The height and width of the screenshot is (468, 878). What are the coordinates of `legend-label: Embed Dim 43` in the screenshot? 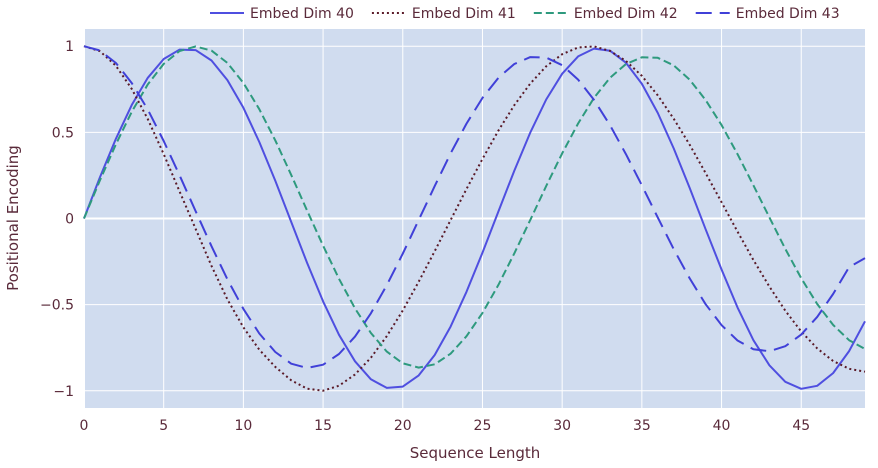 It's located at (788, 14).